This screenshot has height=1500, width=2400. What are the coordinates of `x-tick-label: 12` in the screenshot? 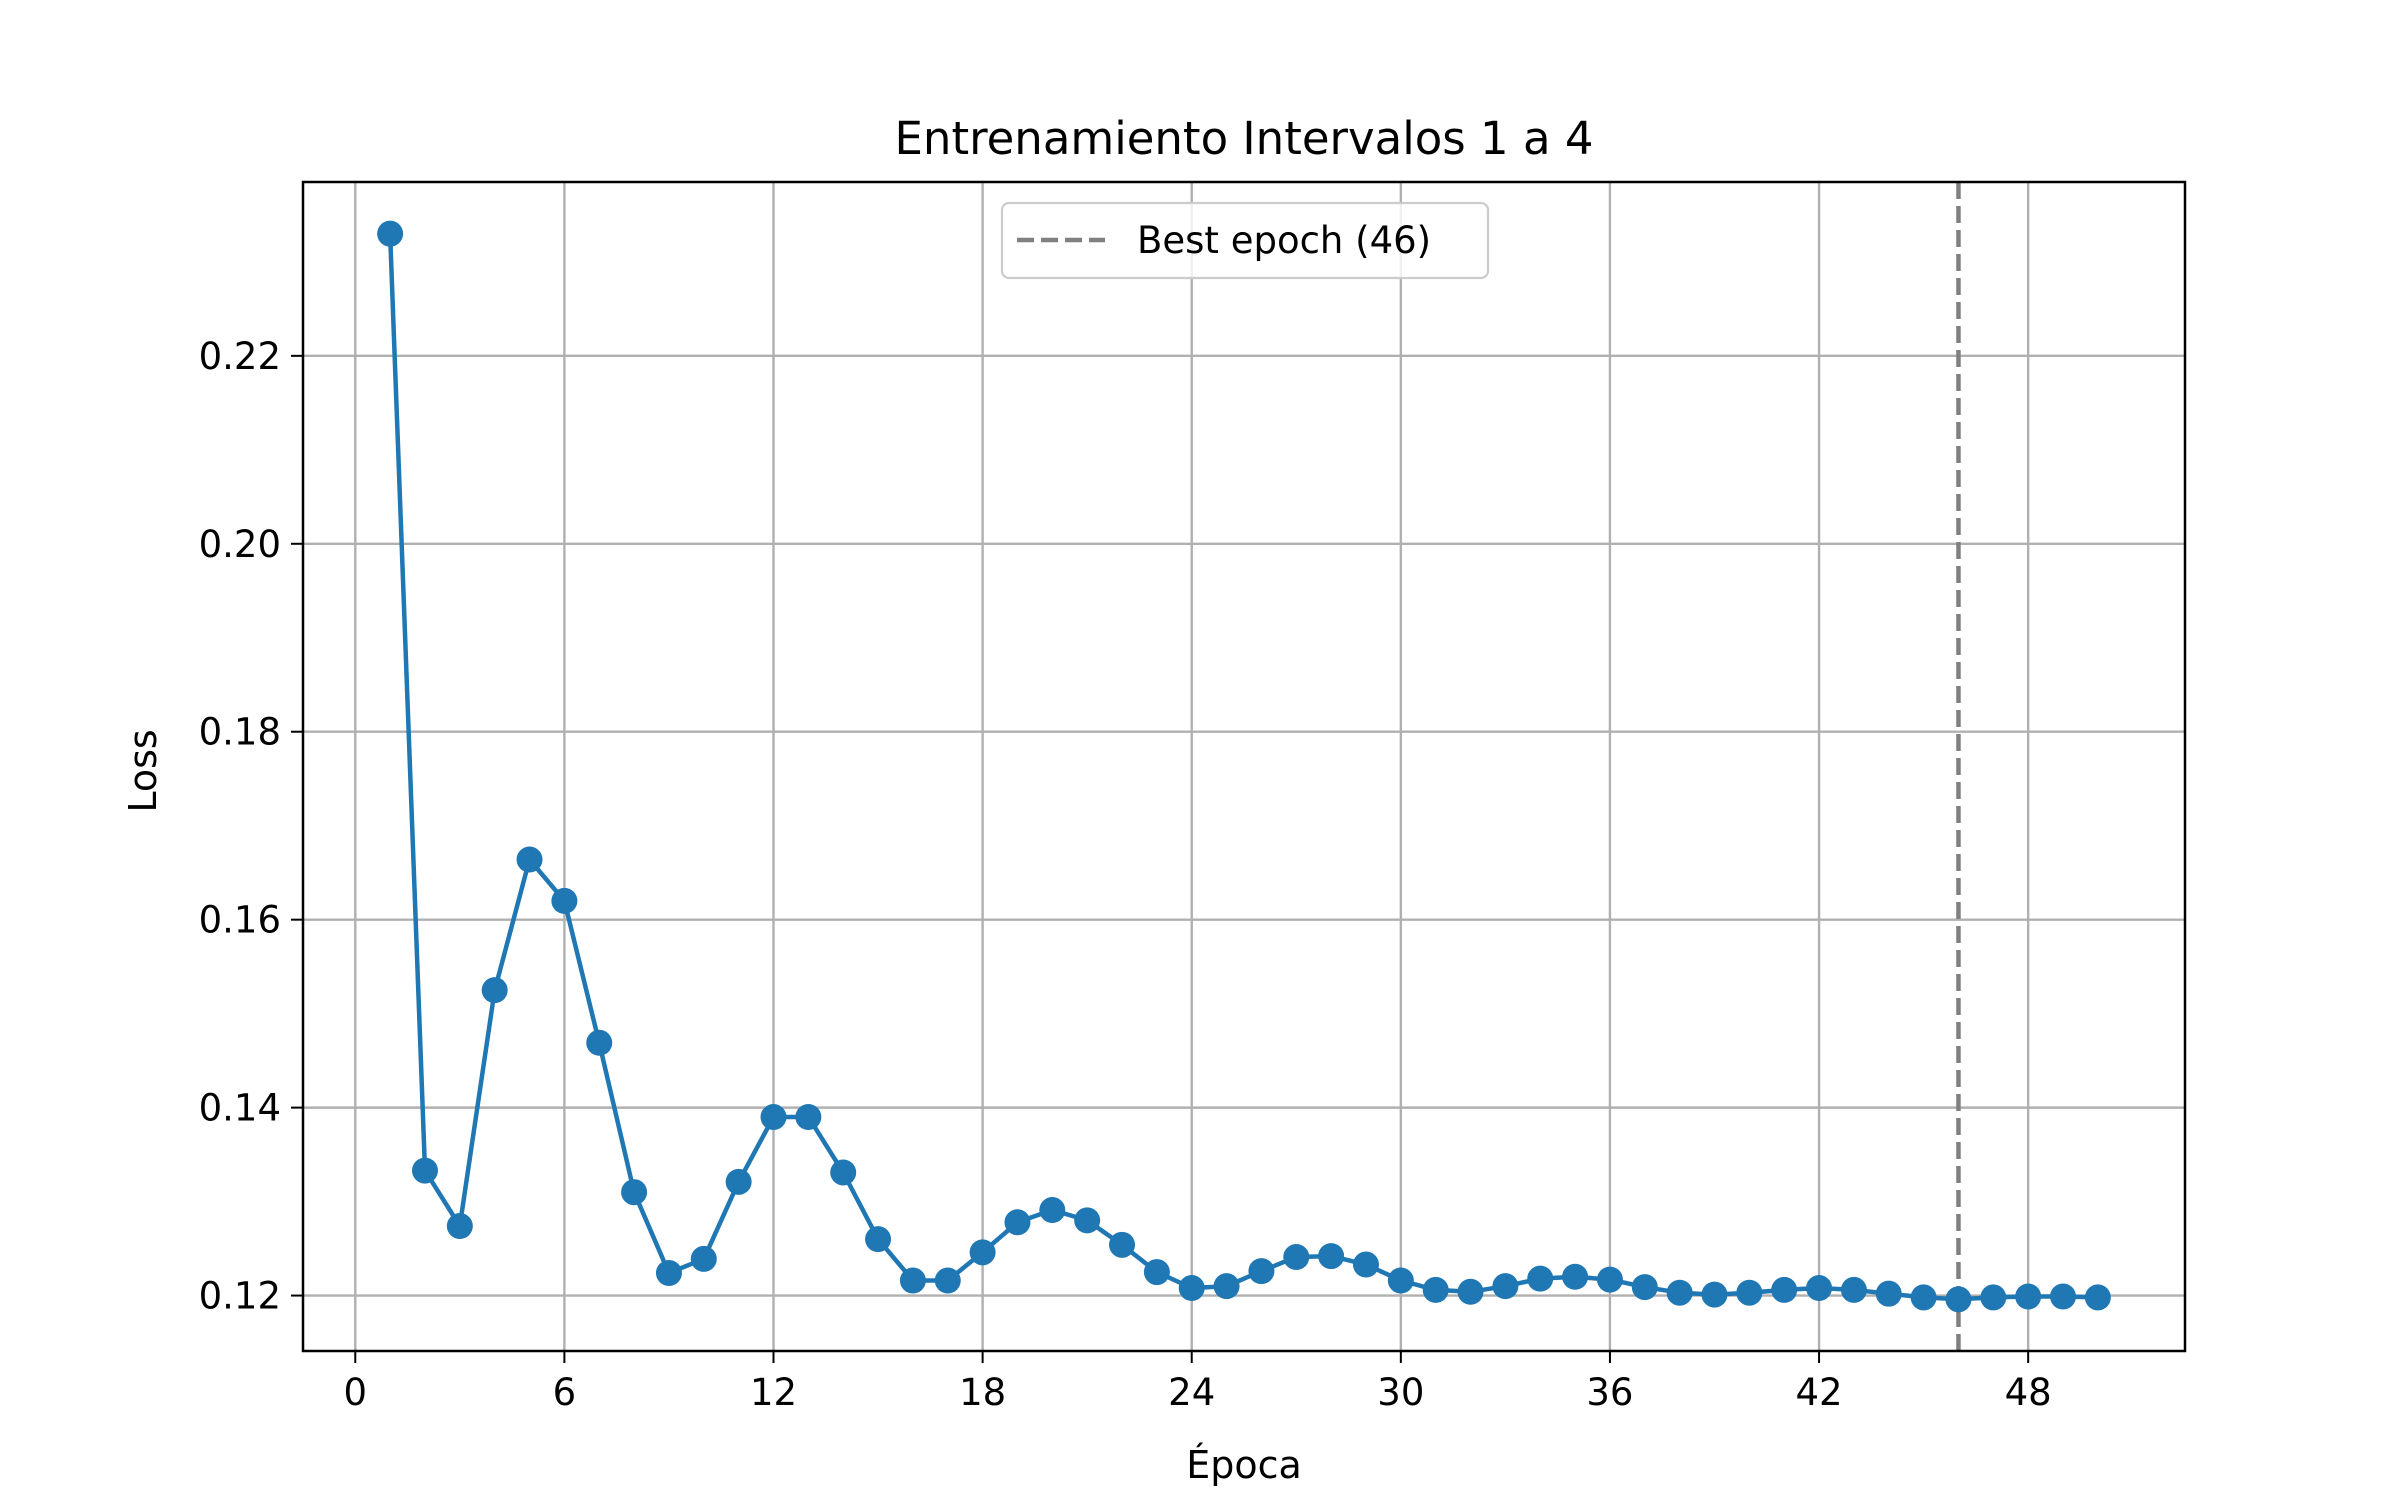 It's located at (773, 1392).